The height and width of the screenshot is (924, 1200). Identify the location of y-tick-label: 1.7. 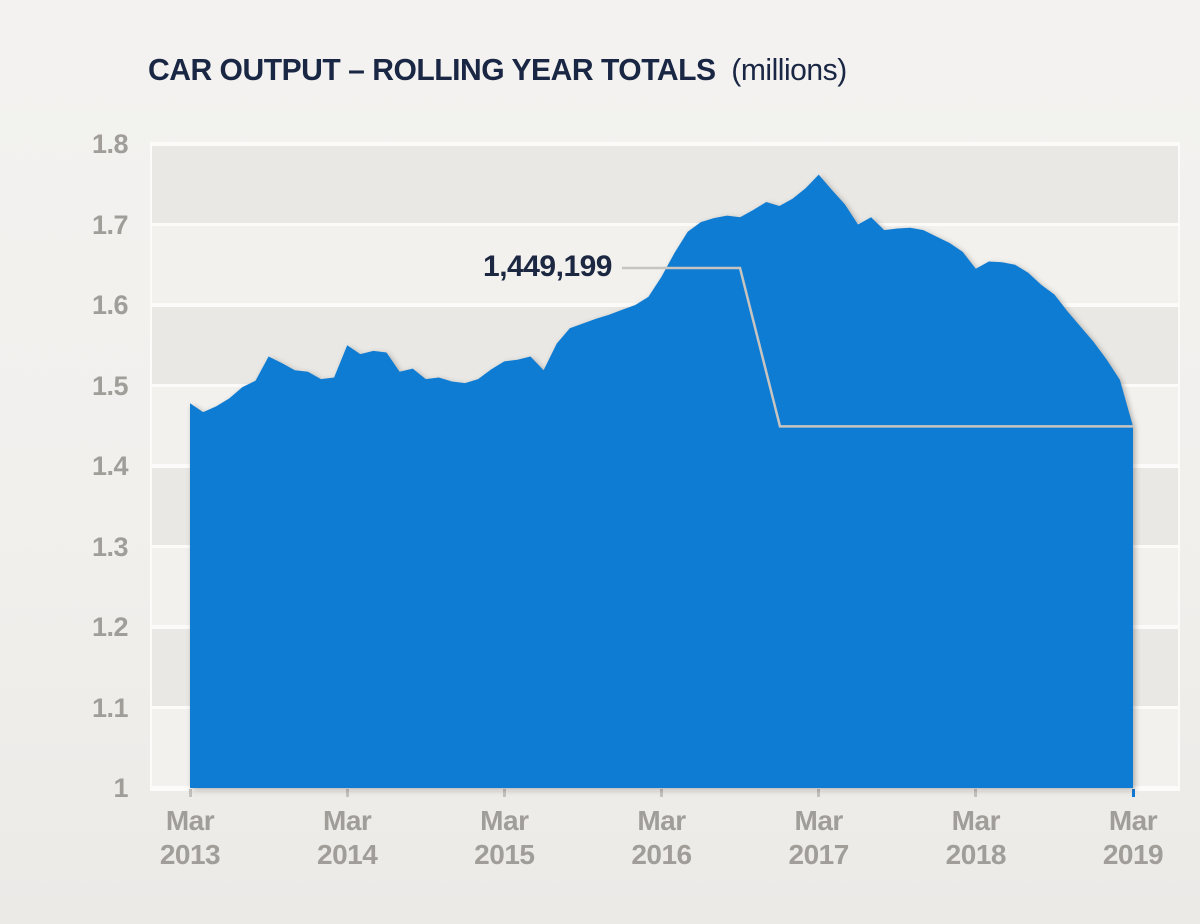
(110, 224).